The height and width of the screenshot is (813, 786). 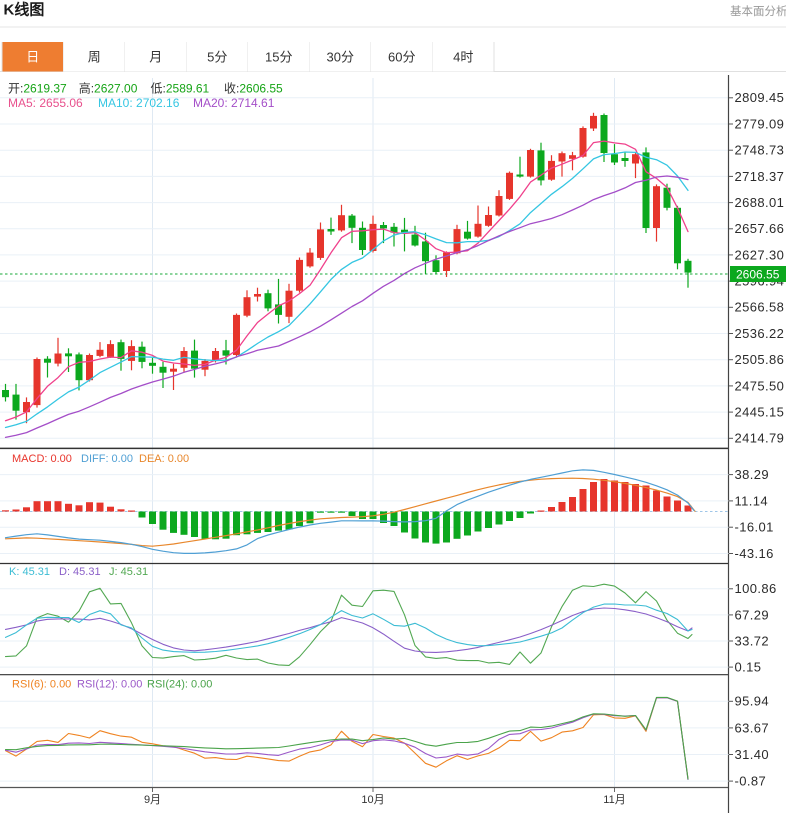 What do you see at coordinates (752, 754) in the screenshot?
I see `svg-text: 31.40` at bounding box center [752, 754].